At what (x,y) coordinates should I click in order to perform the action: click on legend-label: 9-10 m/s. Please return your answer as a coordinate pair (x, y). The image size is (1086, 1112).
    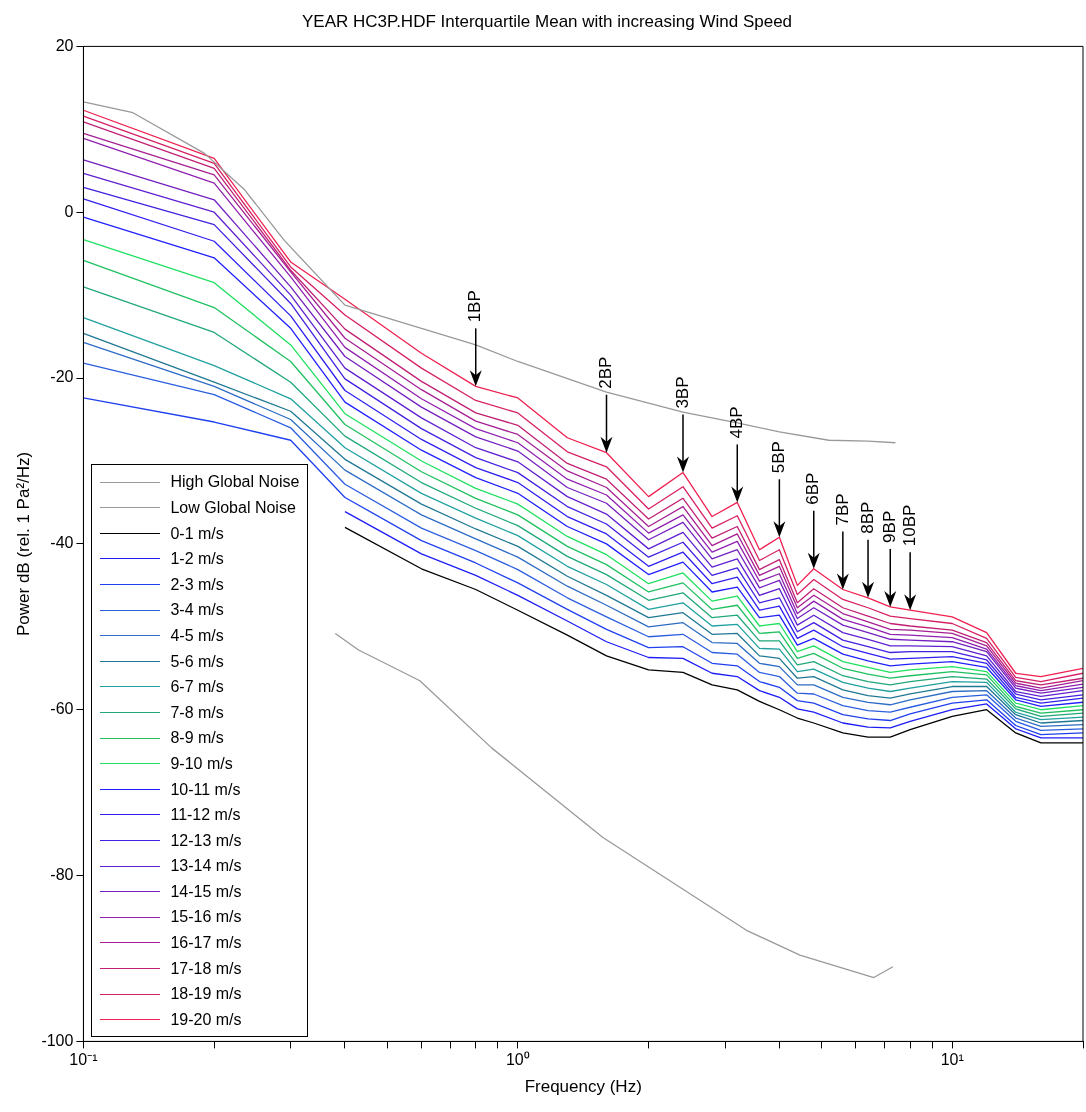
    Looking at the image, I should click on (201, 763).